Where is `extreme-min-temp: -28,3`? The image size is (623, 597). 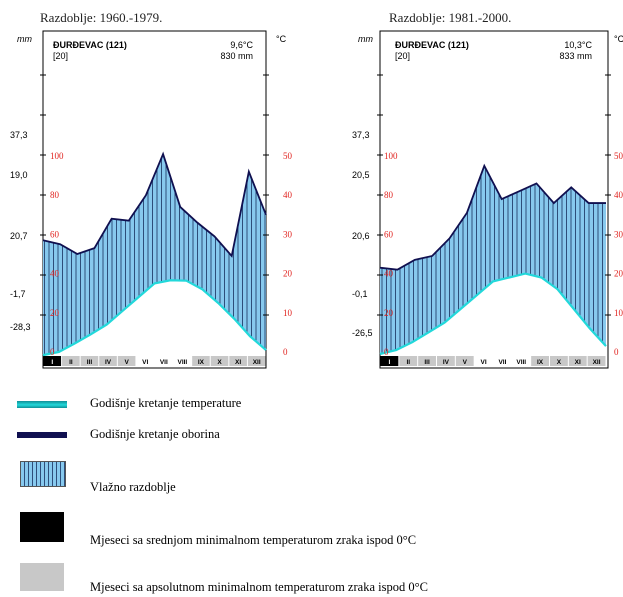 extreme-min-temp: -28,3 is located at coordinates (20, 327).